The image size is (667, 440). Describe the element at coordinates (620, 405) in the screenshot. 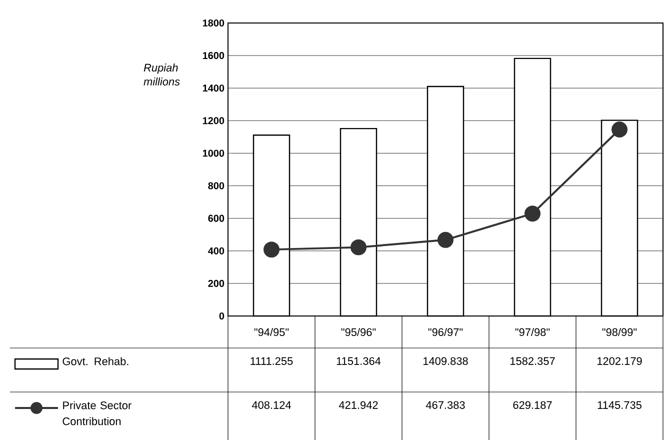

I see `data-label: 1145.735` at that location.